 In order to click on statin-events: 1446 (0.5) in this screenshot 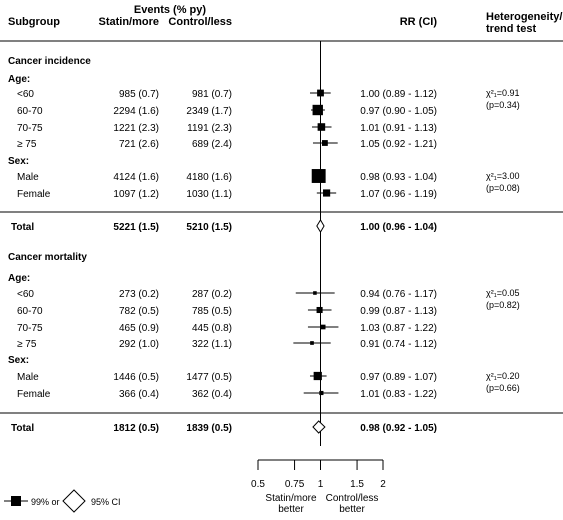, I will do `click(136, 377)`.